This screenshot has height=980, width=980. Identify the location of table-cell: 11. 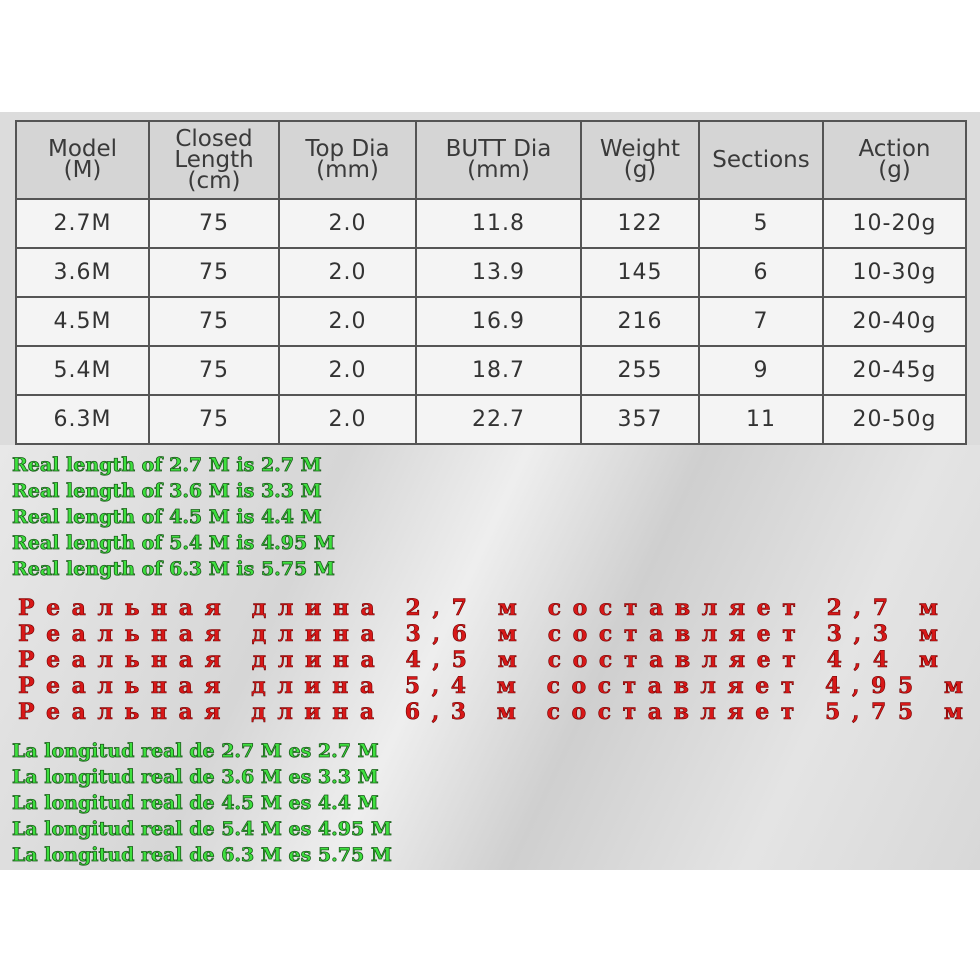
(761, 419).